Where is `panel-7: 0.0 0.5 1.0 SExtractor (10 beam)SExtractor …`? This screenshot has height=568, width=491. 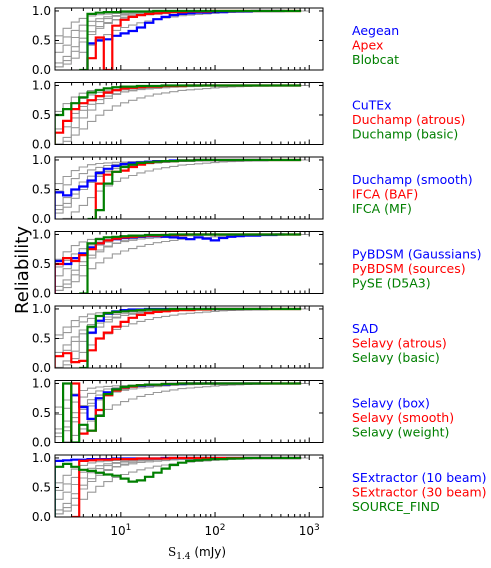 panel-7: 0.0 0.5 1.0 SExtractor (10 beam)SExtractor … is located at coordinates (259, 494).